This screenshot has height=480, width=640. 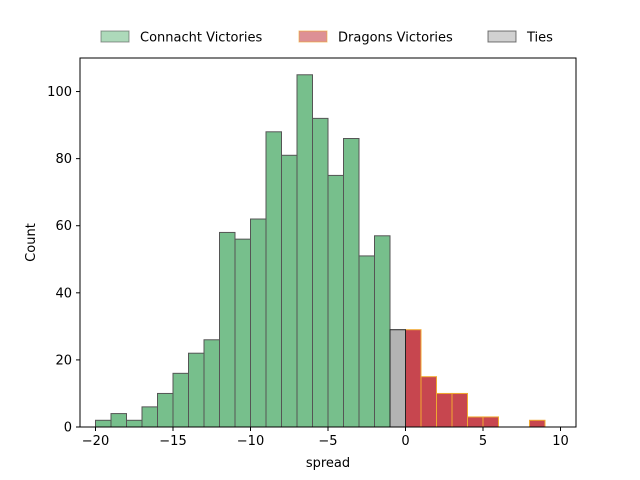 I want to click on x-tick-label: 10, so click(x=560, y=441).